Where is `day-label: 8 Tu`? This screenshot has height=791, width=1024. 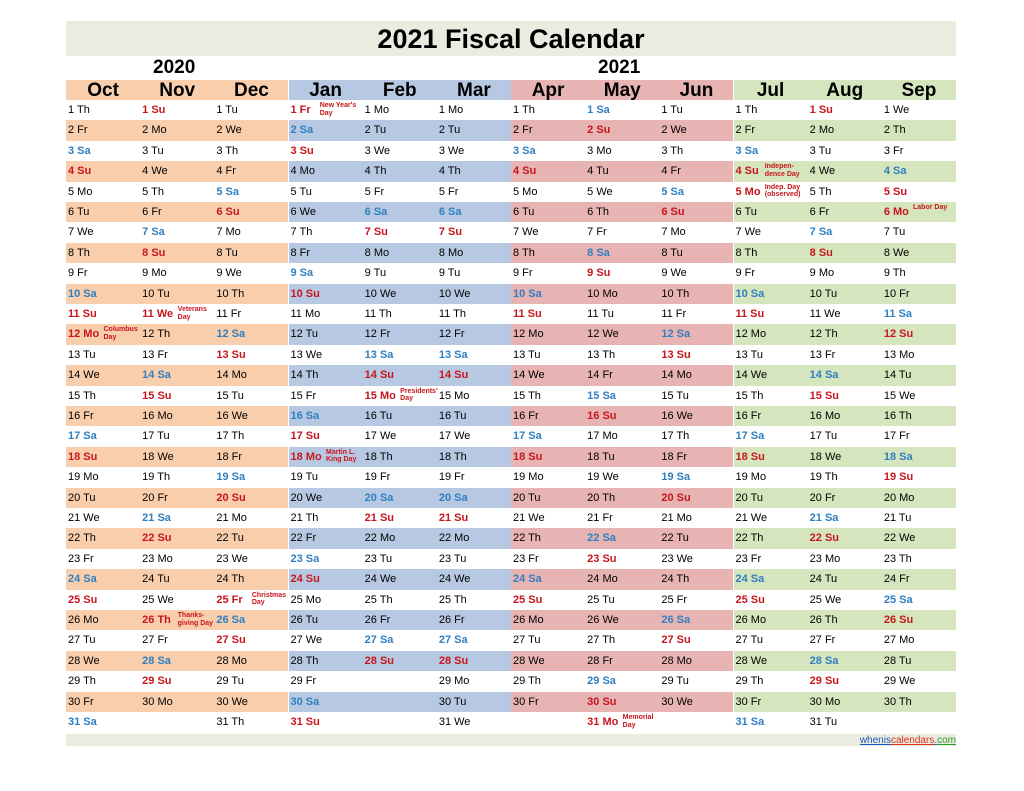 day-label: 8 Tu is located at coordinates (672, 252).